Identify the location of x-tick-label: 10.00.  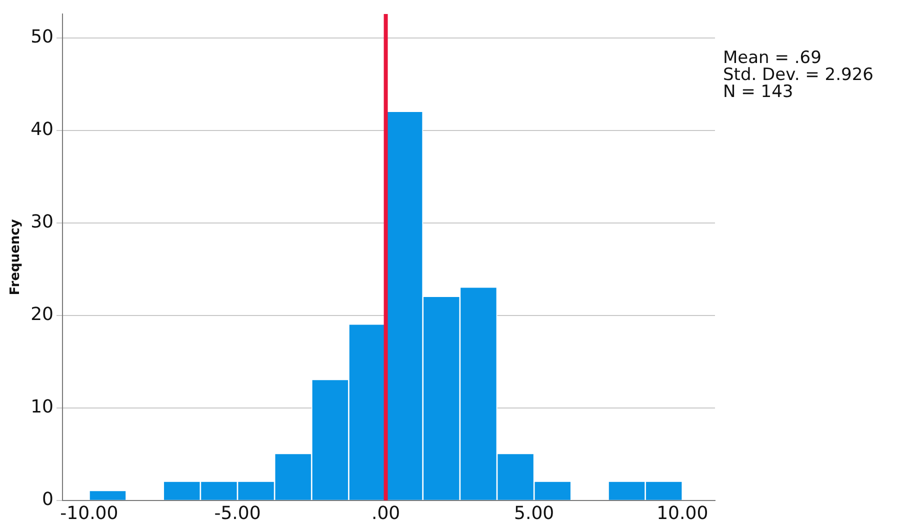
(682, 513).